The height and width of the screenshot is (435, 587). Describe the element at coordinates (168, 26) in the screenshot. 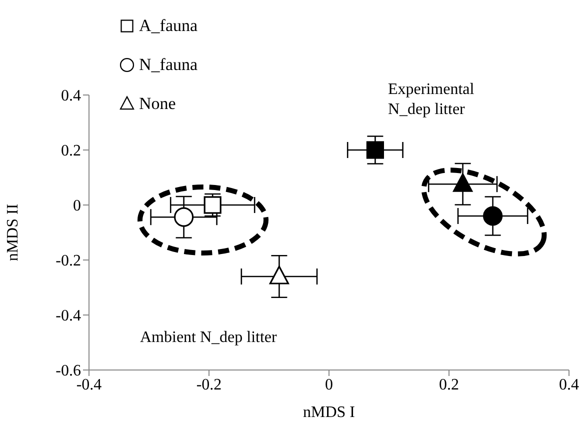

I see `legend-label: A_fauna` at that location.